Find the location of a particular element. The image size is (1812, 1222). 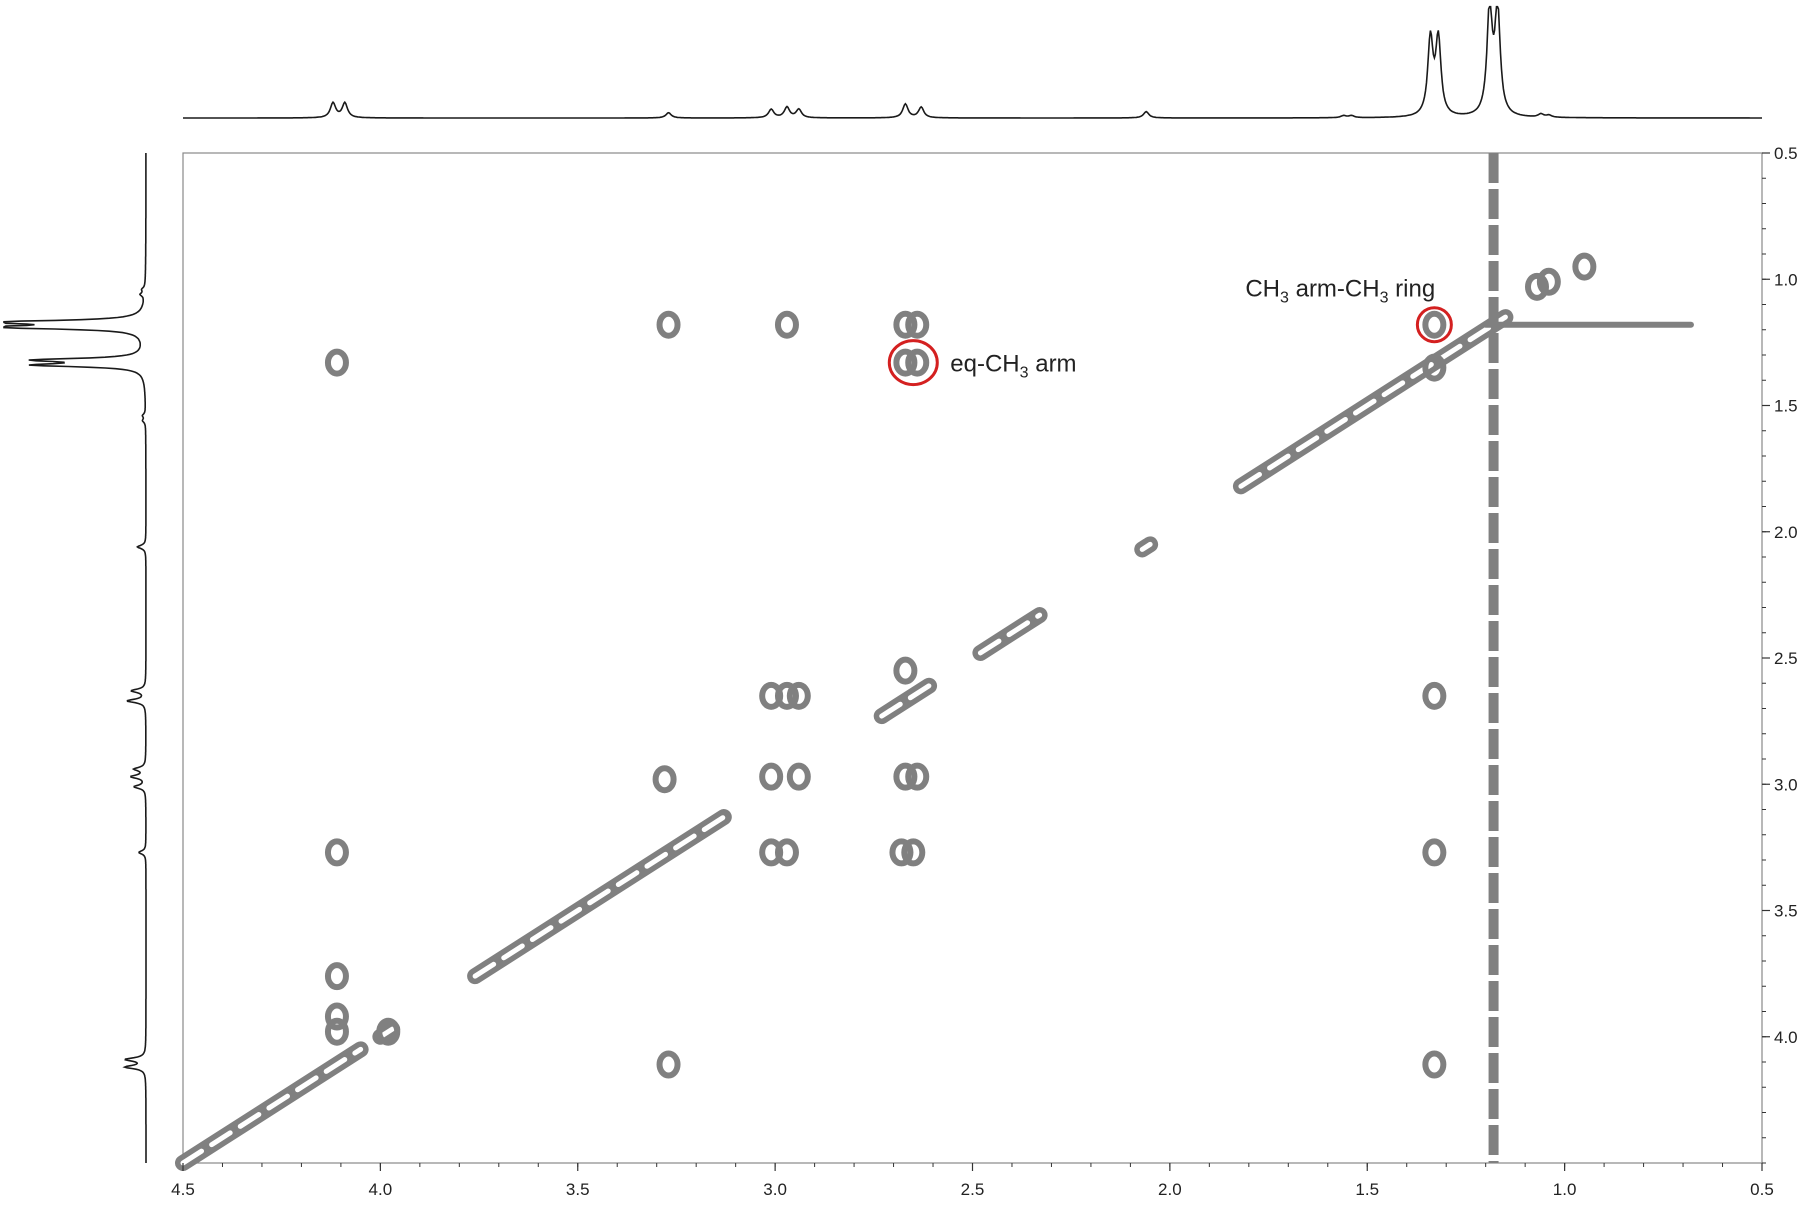

x-axis: 4.5 4.0 3.5 3.0 2.5 2.0 1.5 1.0 0.5 is located at coordinates (972, 1181).